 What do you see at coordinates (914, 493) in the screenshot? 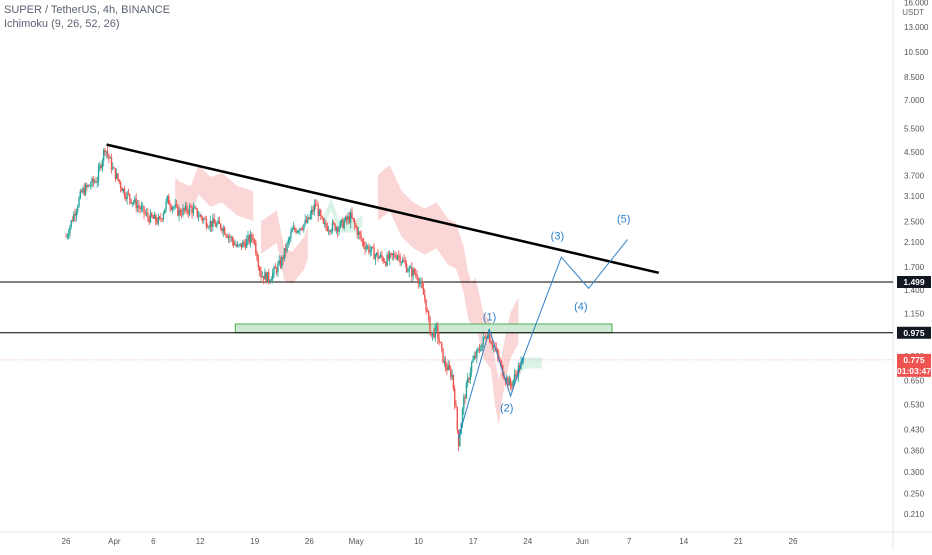
I see `y-tick-label: 0.250` at bounding box center [914, 493].